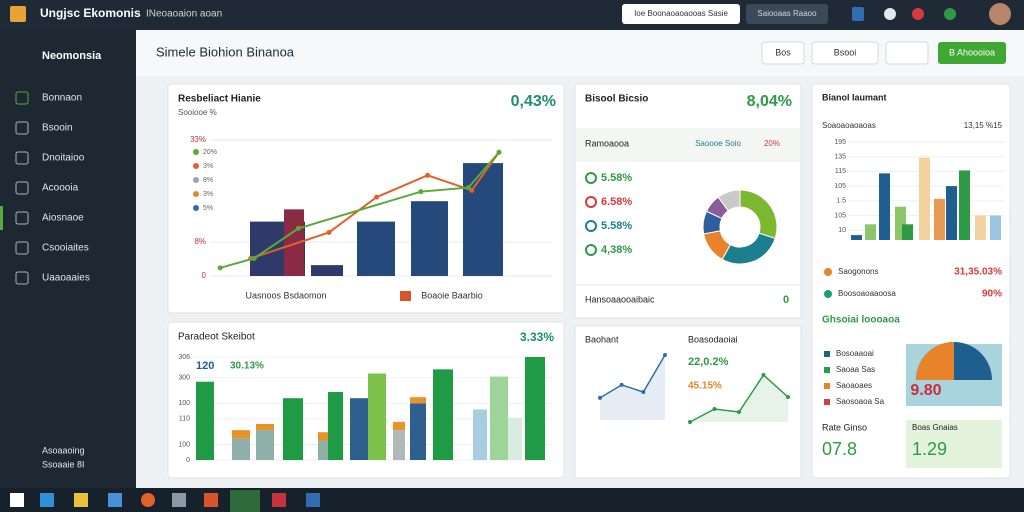 Image resolution: width=1024 pixels, height=512 pixels. I want to click on y-tick-label: 300, so click(184, 377).